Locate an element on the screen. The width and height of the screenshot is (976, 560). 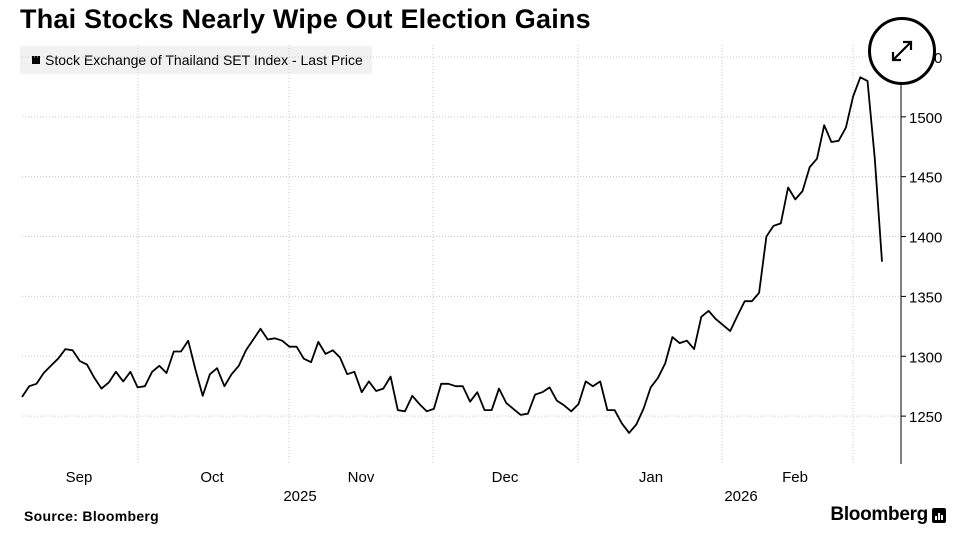
y-tick-label: 1300 is located at coordinates (925, 357).